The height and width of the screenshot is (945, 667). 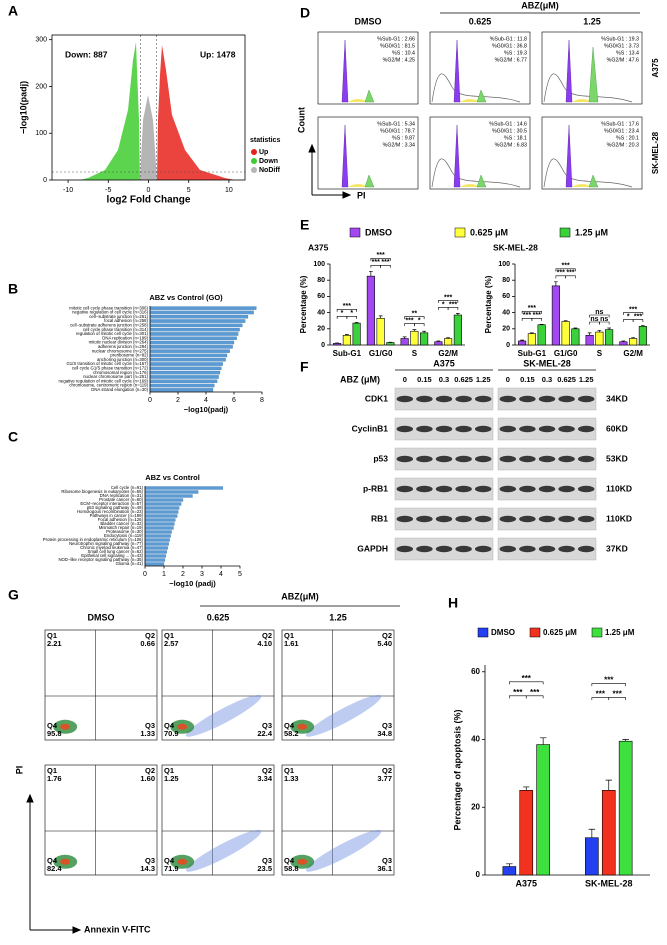 I want to click on dose-label: 0.15, so click(x=424, y=379).